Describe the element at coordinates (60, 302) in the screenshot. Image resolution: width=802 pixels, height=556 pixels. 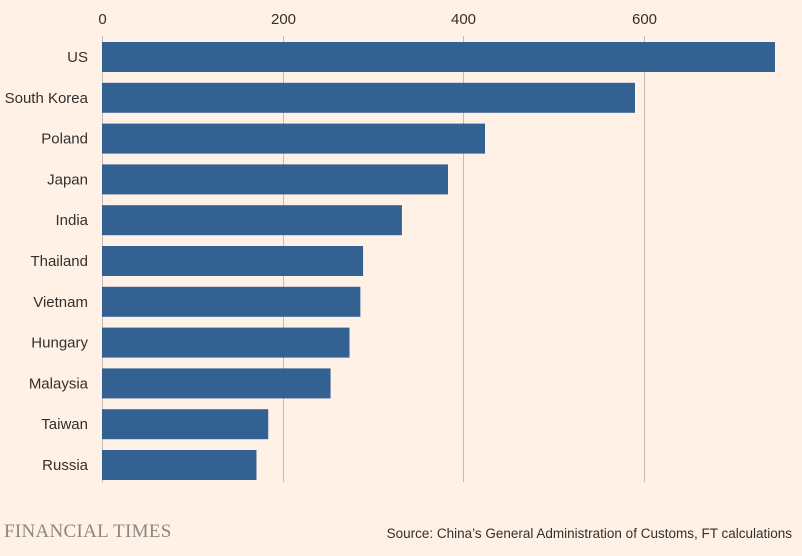
I see `category-label-vietnam: Vietnam` at that location.